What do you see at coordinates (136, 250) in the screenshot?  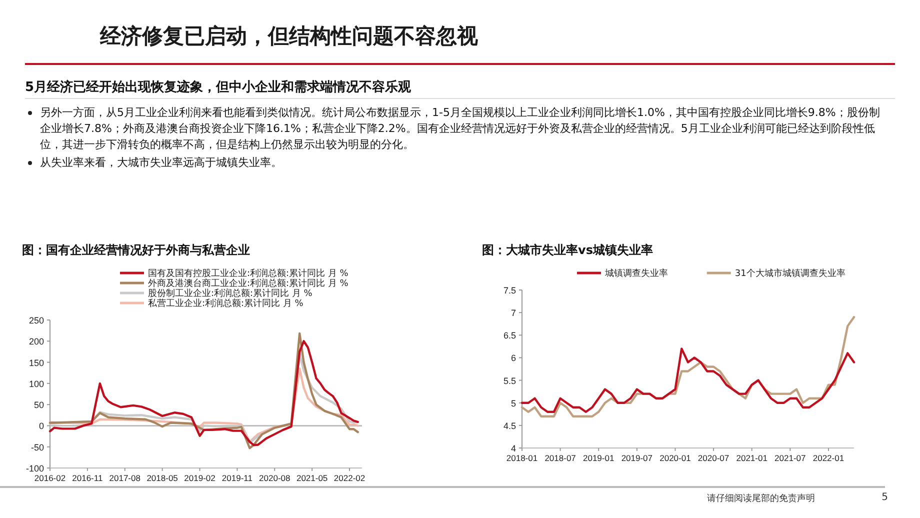 I see `chart-title: 图：国有企业经营情况好于外商与私营企业` at bounding box center [136, 250].